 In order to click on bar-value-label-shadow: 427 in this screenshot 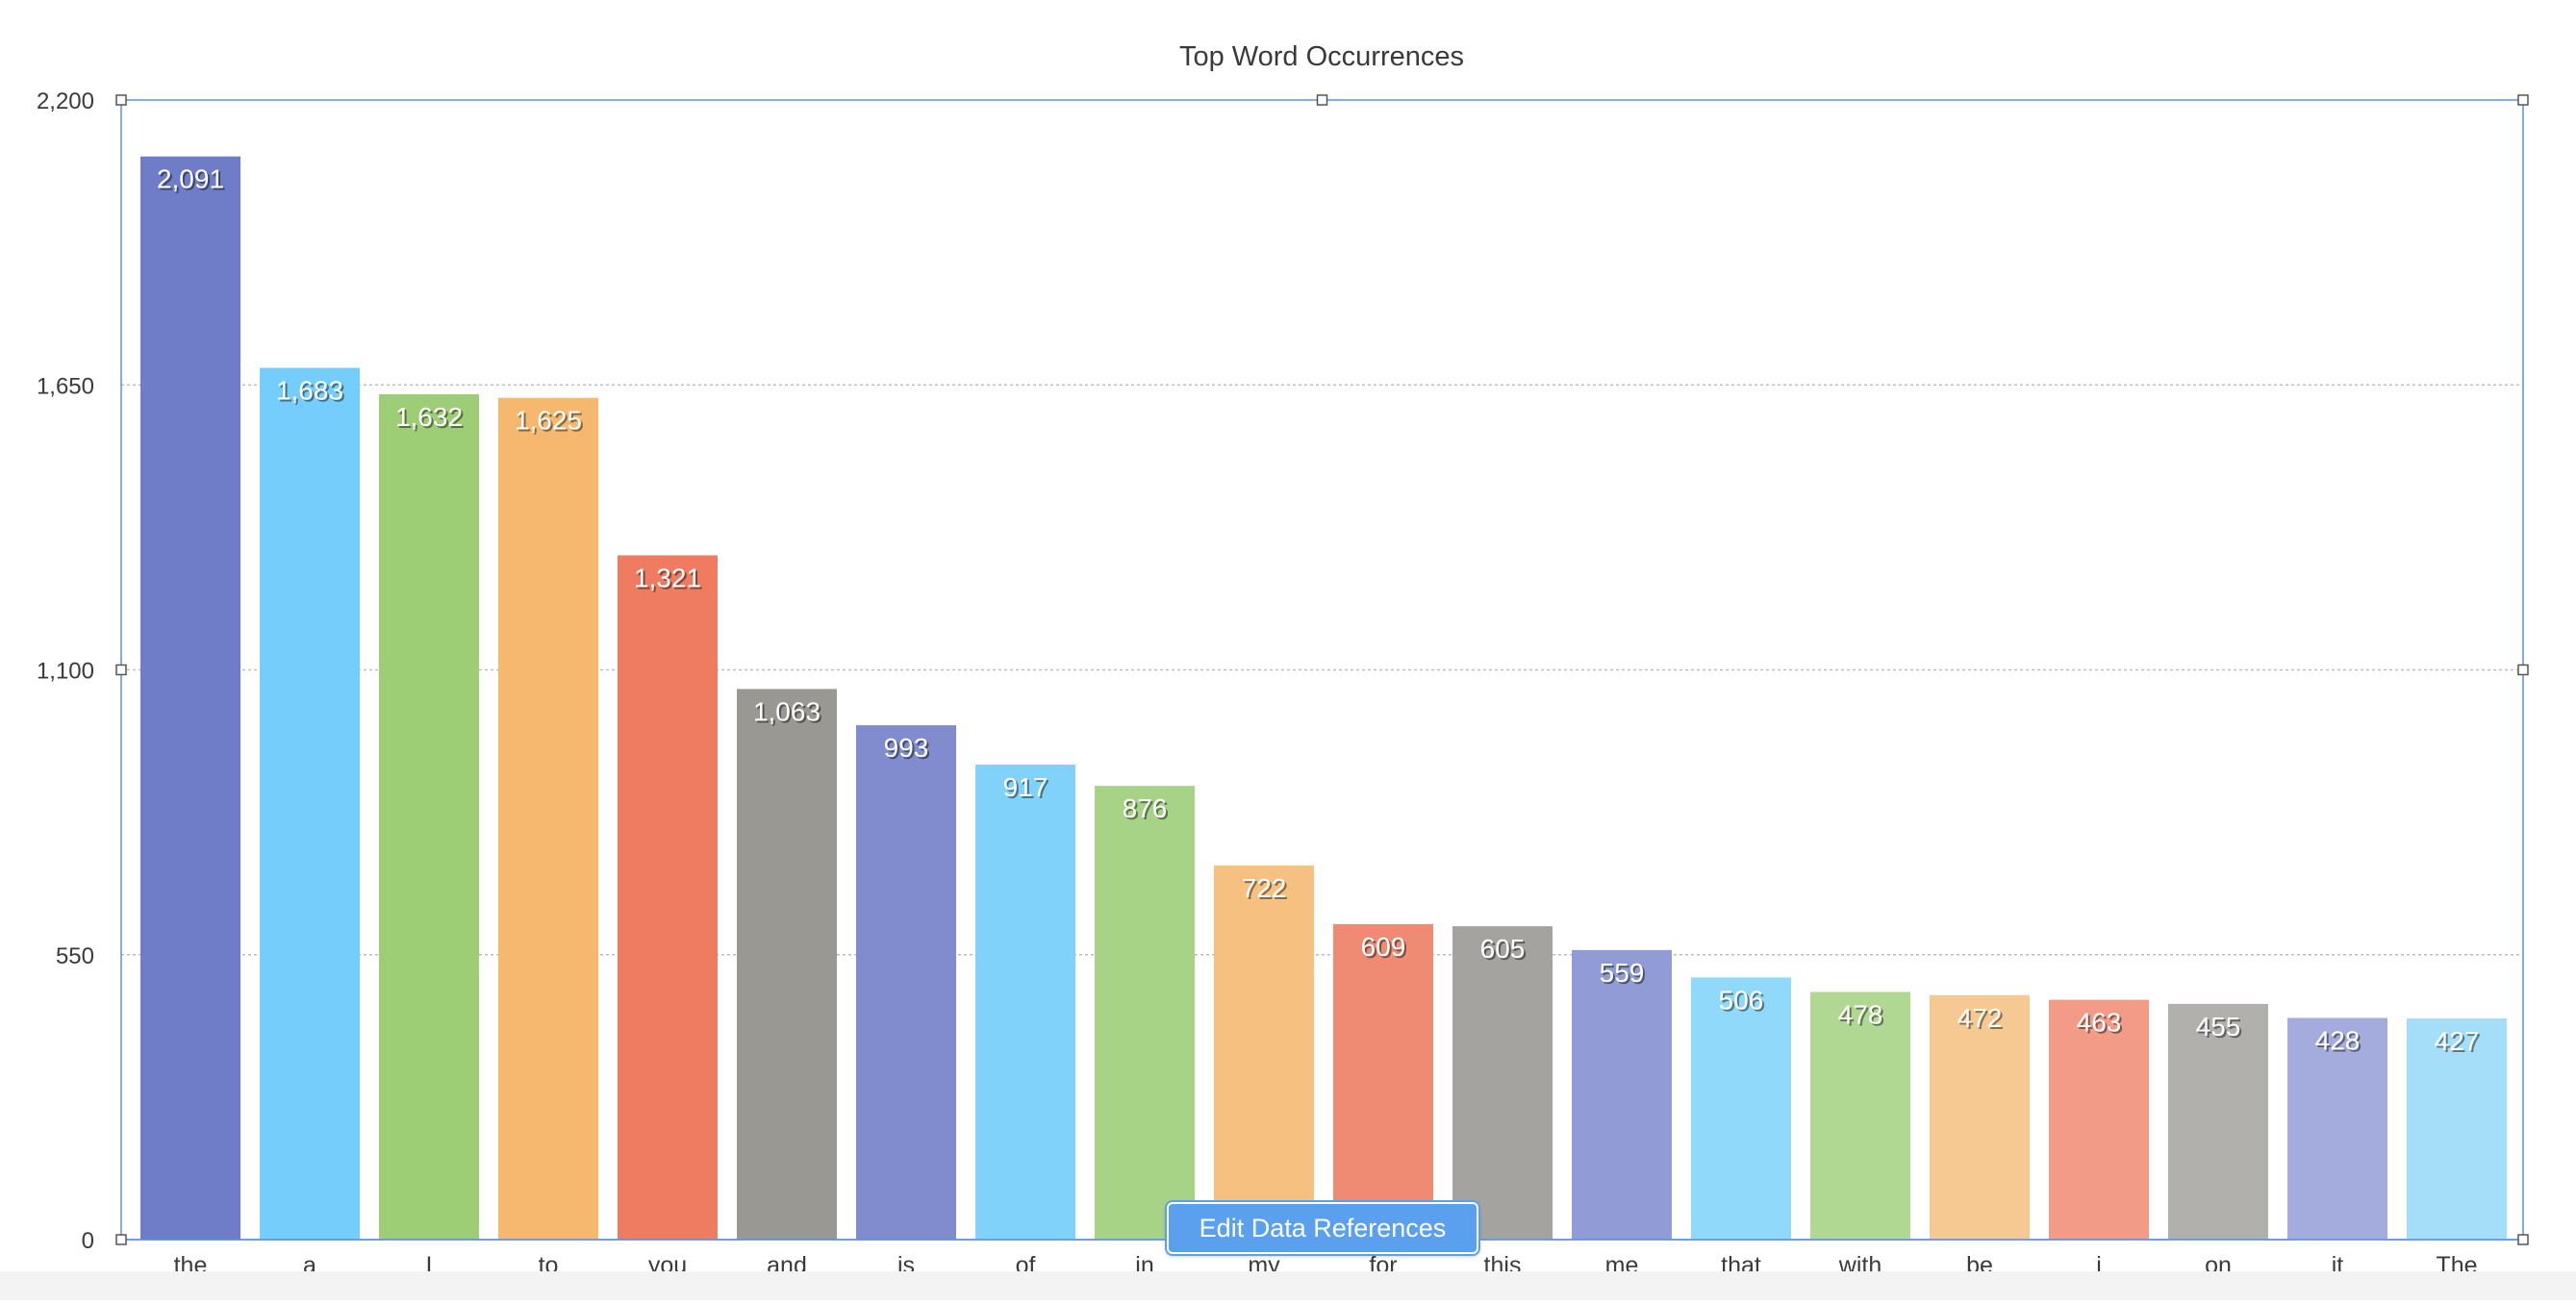, I will do `click(2459, 1043)`.